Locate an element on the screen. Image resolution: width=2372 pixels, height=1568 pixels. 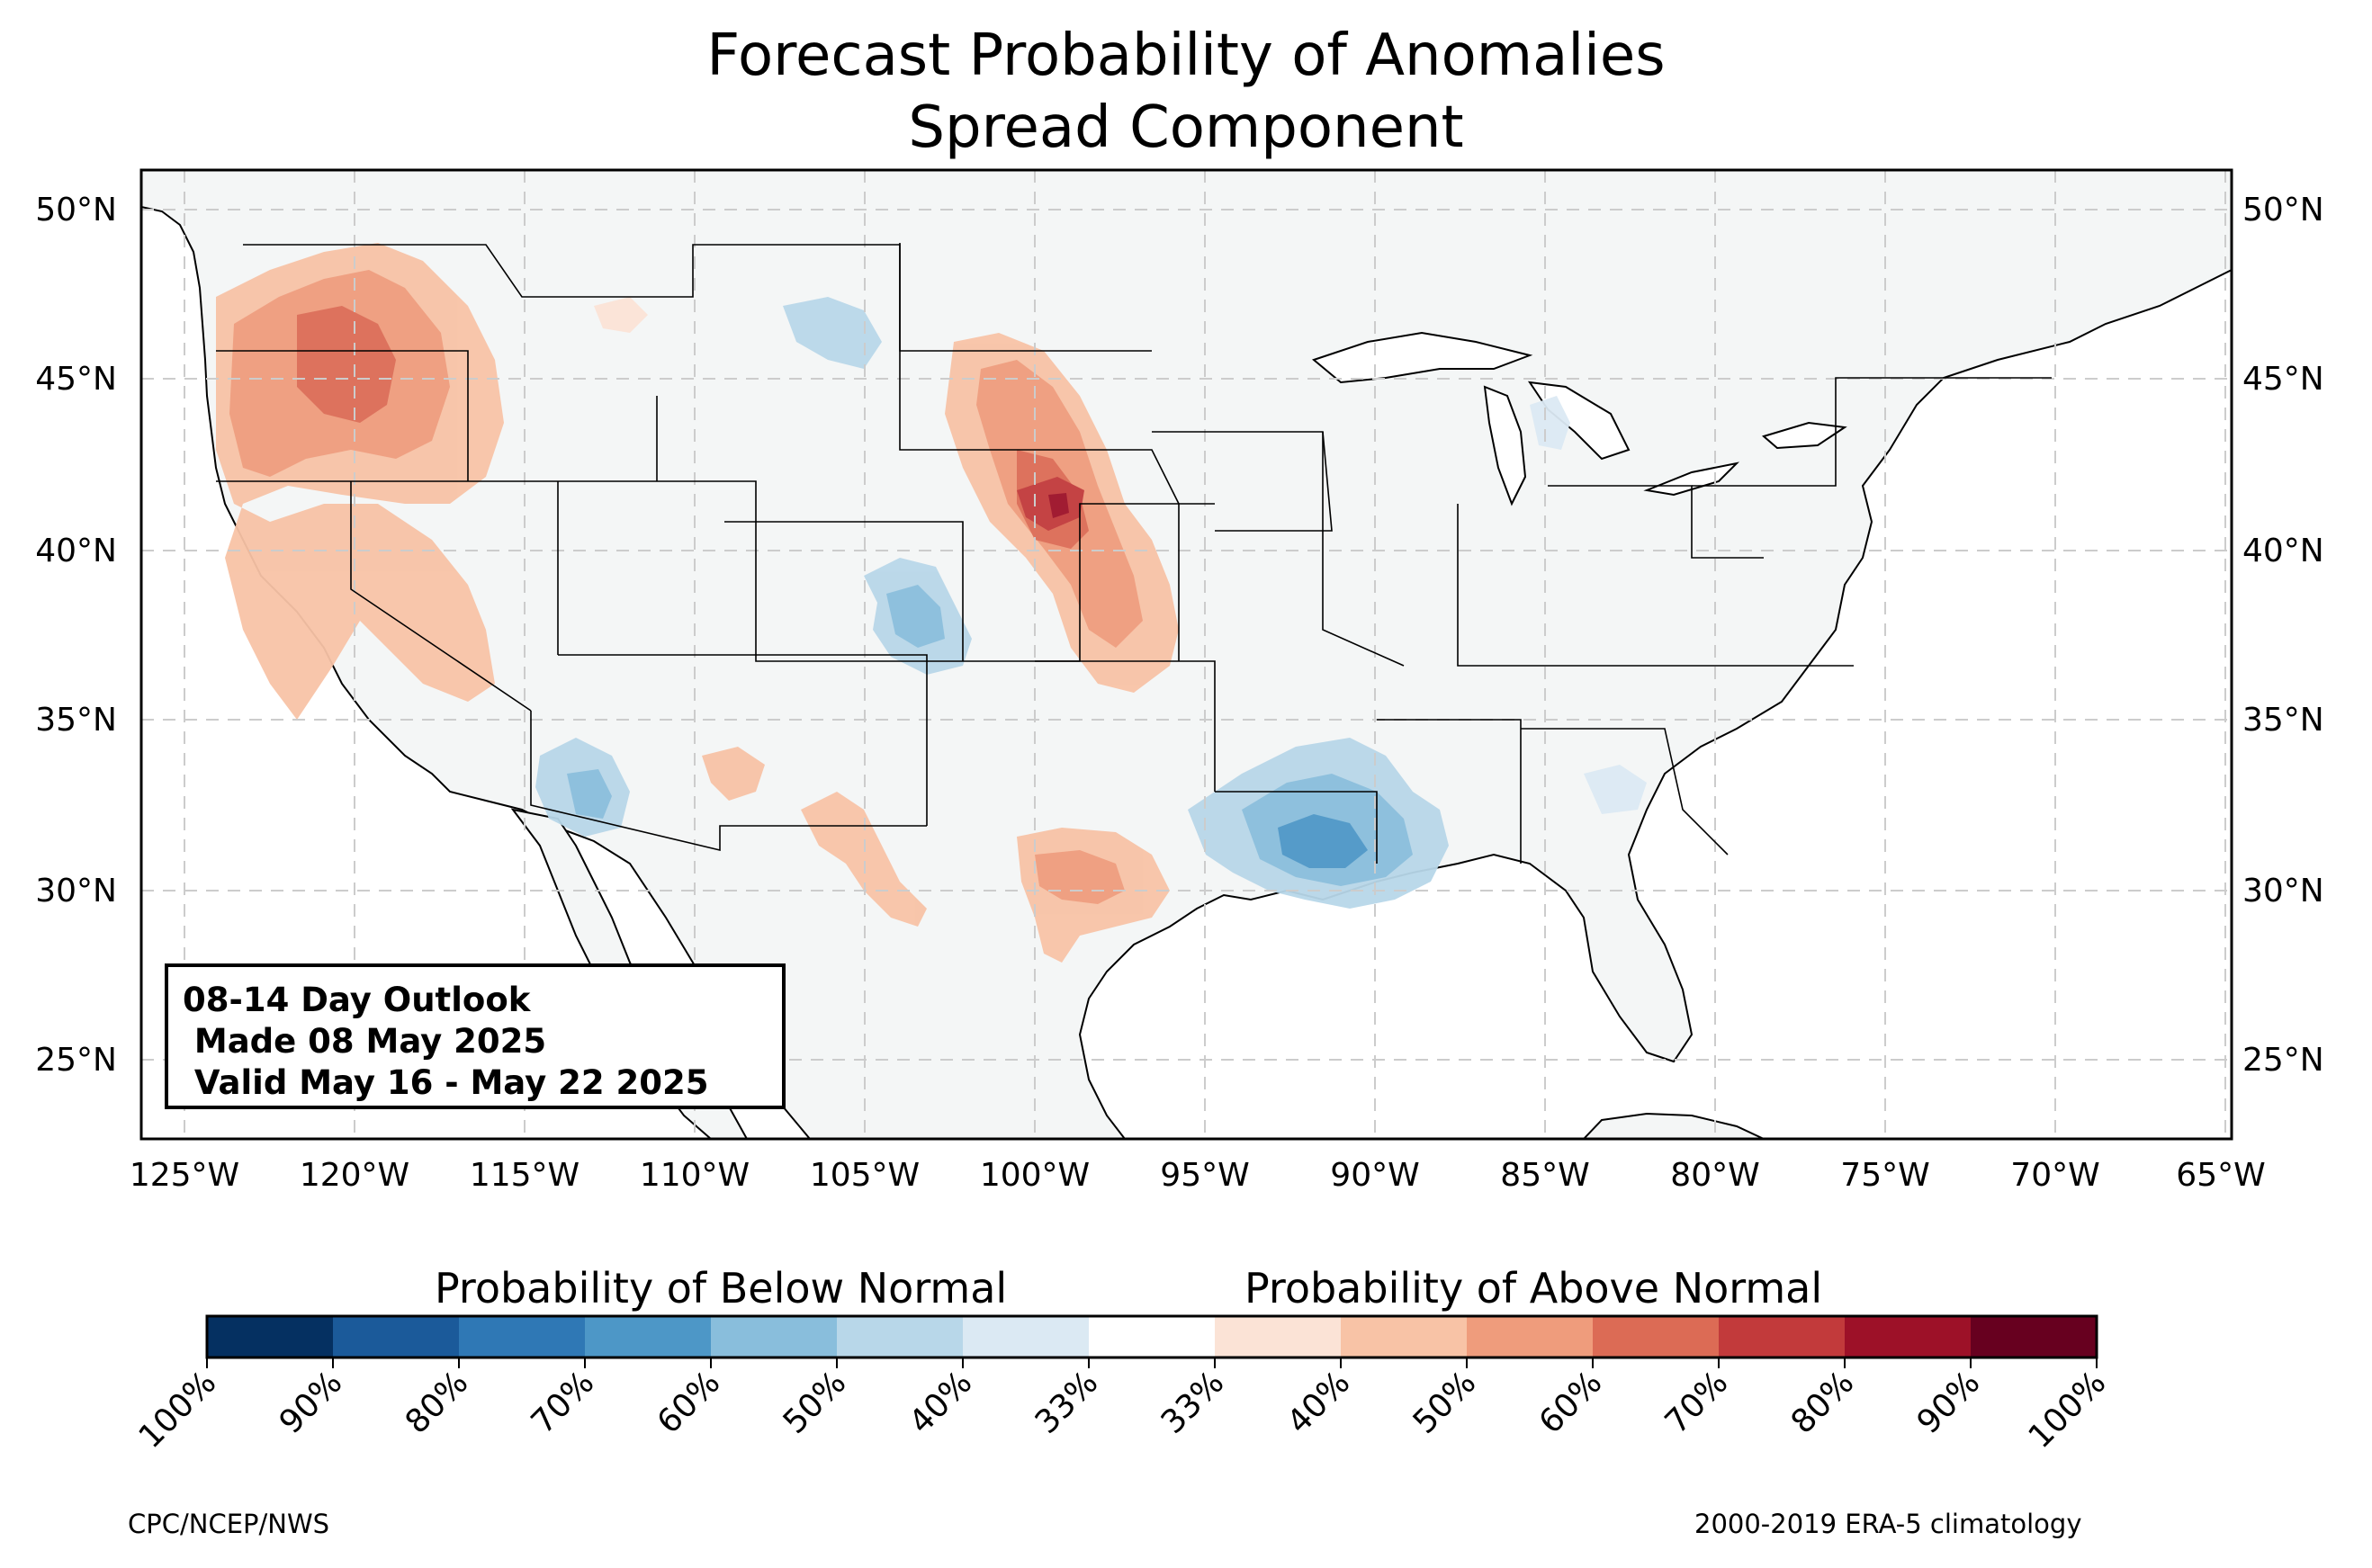
lat-labels-left: 50°N 45°N 40°N 35°N 30°N 25°N is located at coordinates (76, 635).